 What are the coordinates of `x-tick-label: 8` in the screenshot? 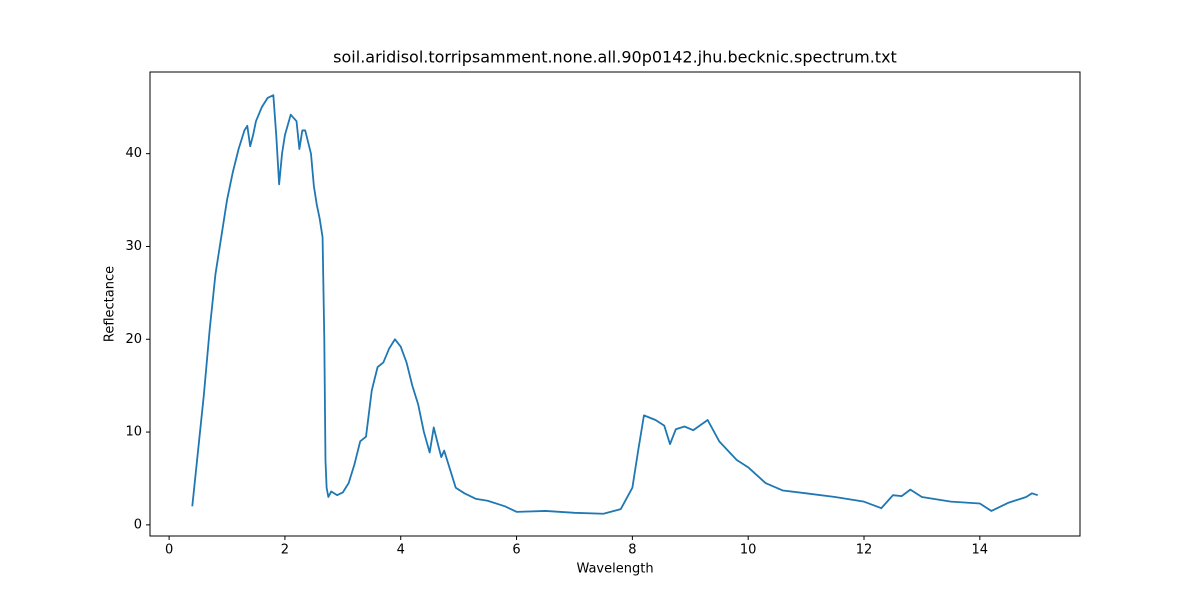 It's located at (632, 550).